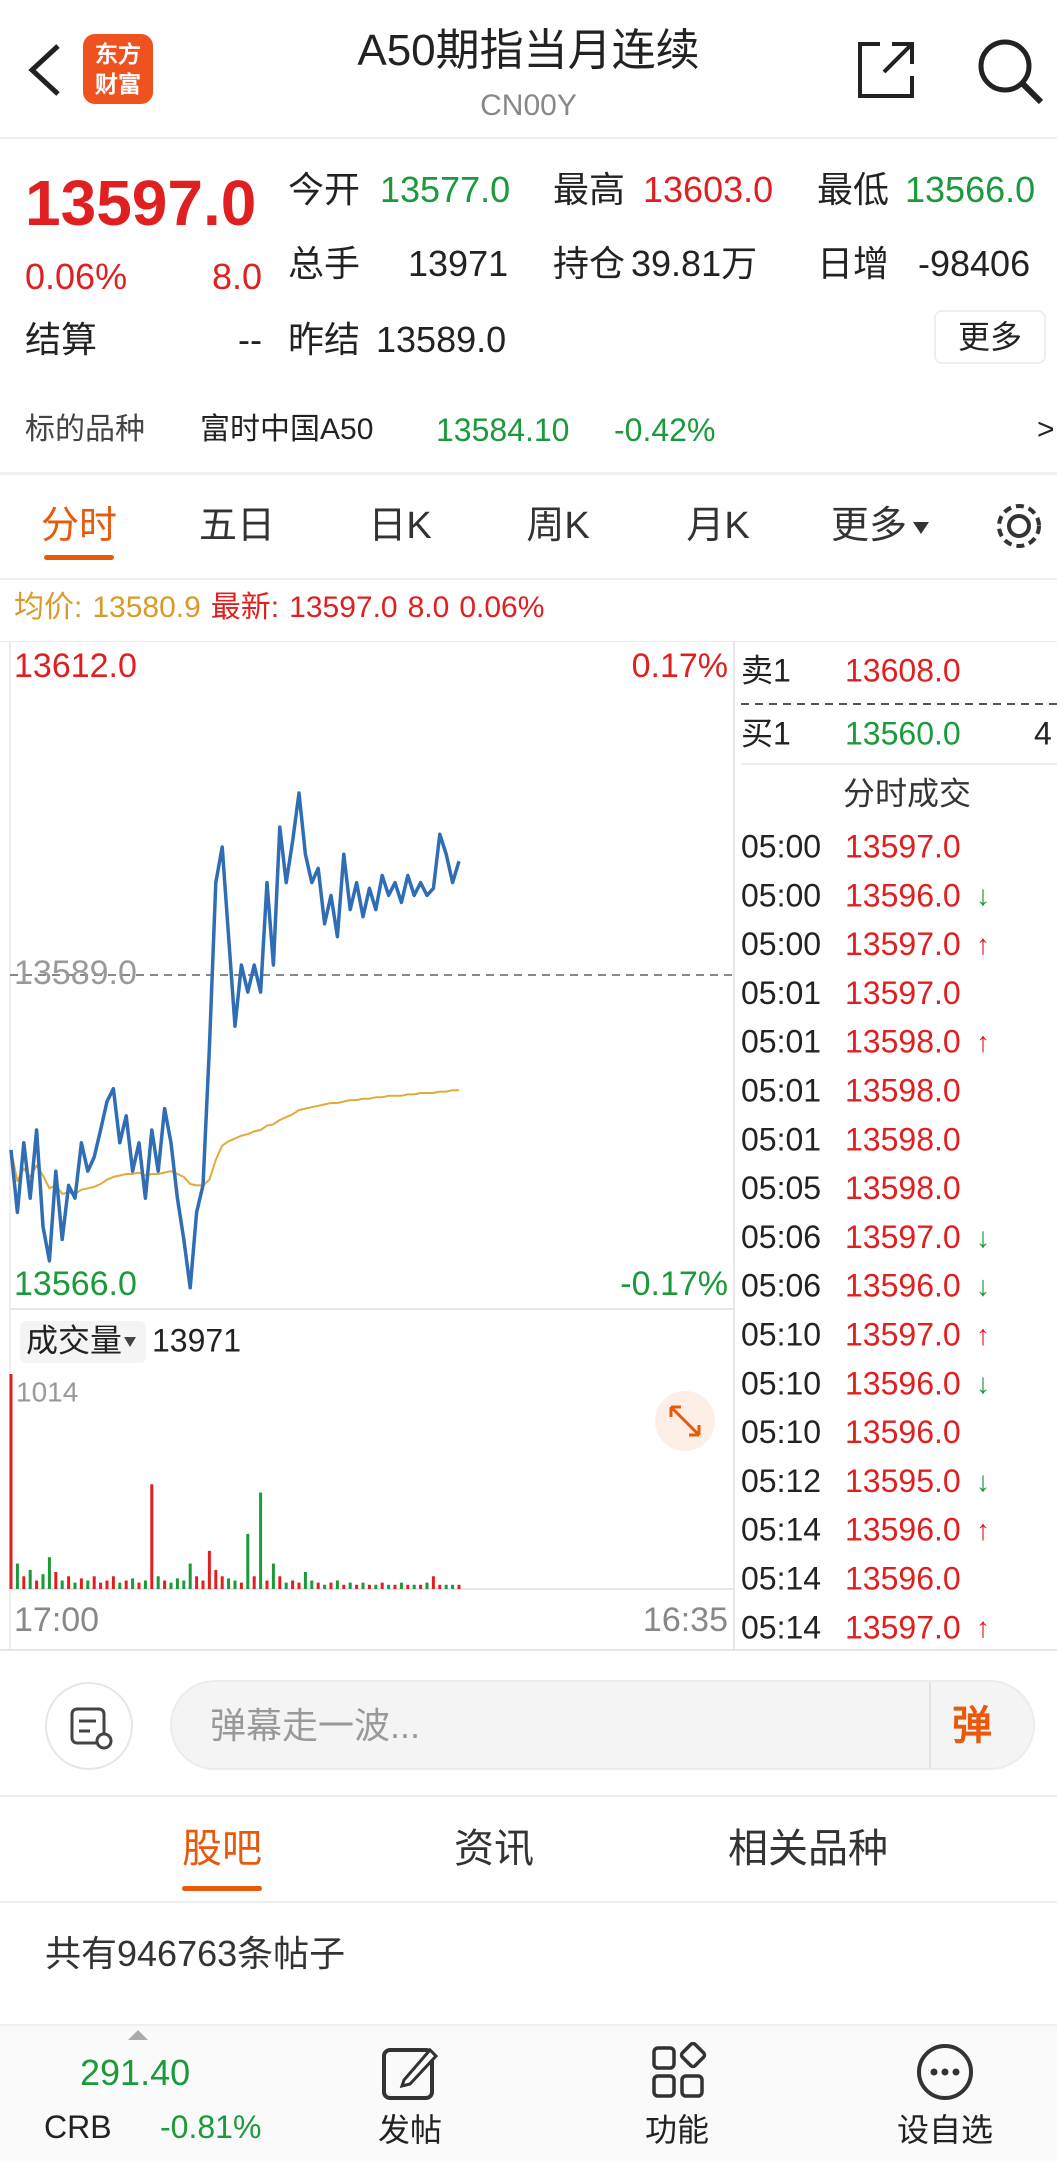 This screenshot has height=2162, width=1057. Describe the element at coordinates (990, 337) in the screenshot. I see `more-button: 更多` at that location.